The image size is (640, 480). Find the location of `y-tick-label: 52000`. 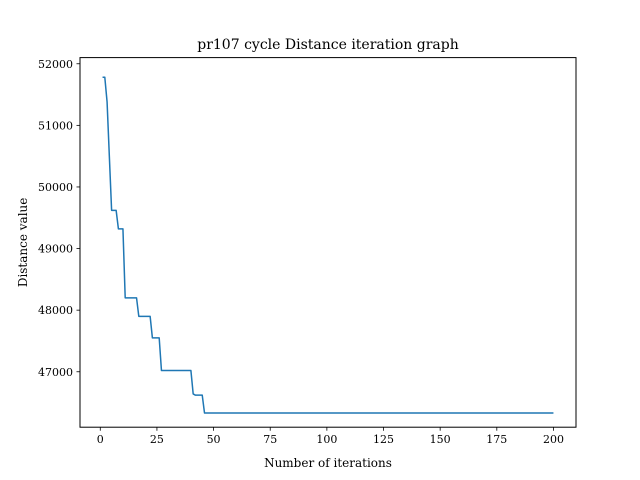

y-tick-label: 52000 is located at coordinates (55, 64).